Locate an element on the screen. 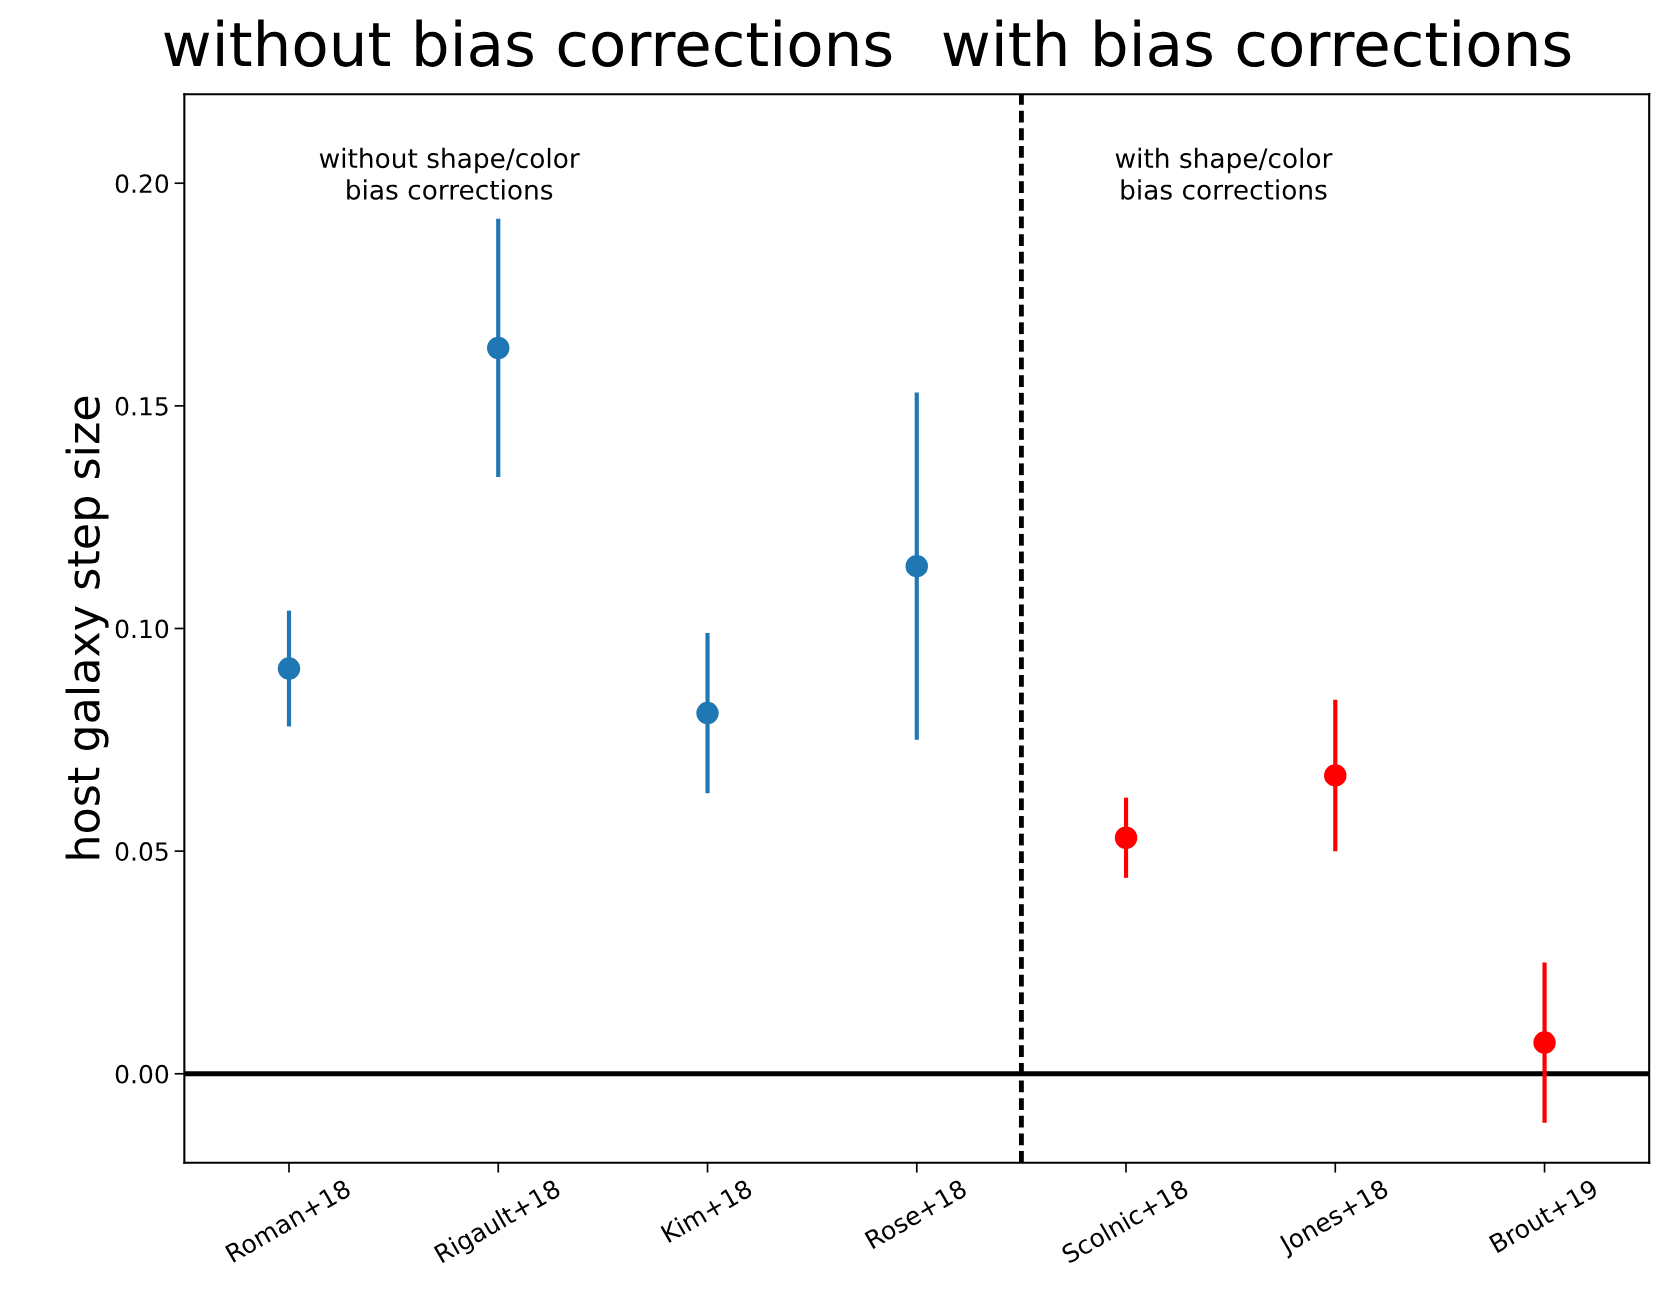  y-tick-label: 0.15 is located at coordinates (141, 406).